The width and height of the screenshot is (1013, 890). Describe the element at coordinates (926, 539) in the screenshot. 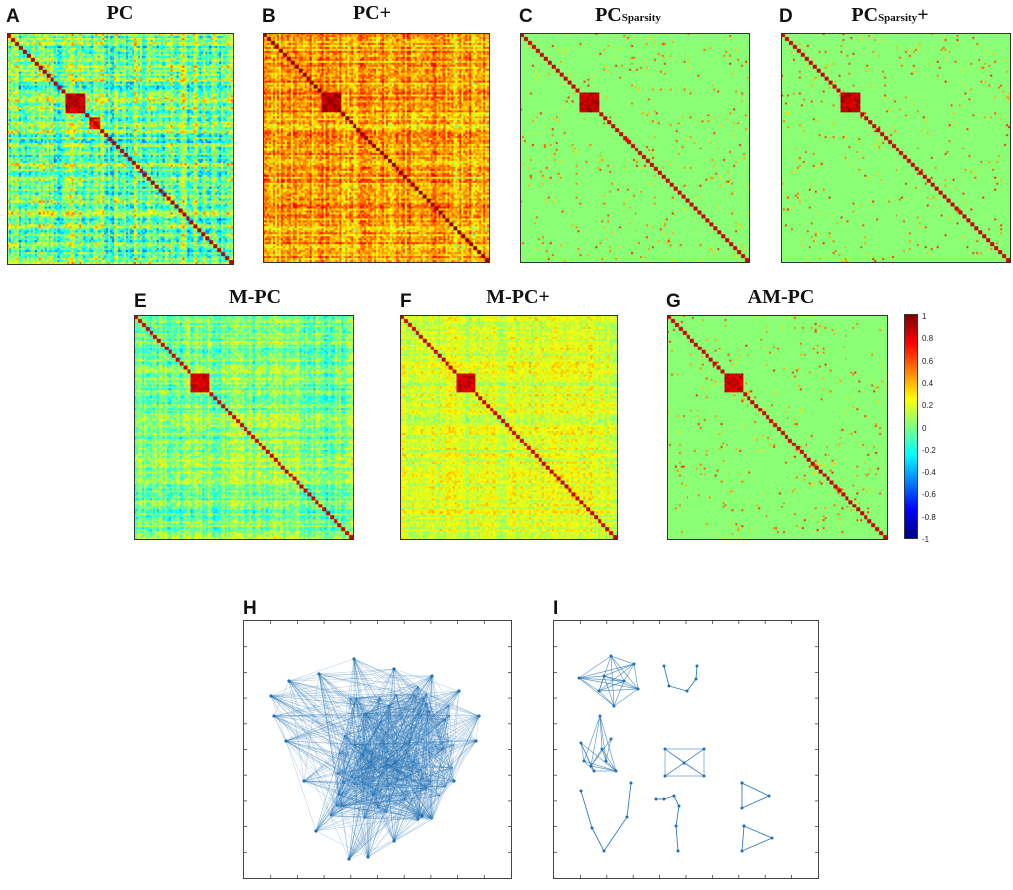

I see `colorbar-tick-label: -1` at that location.